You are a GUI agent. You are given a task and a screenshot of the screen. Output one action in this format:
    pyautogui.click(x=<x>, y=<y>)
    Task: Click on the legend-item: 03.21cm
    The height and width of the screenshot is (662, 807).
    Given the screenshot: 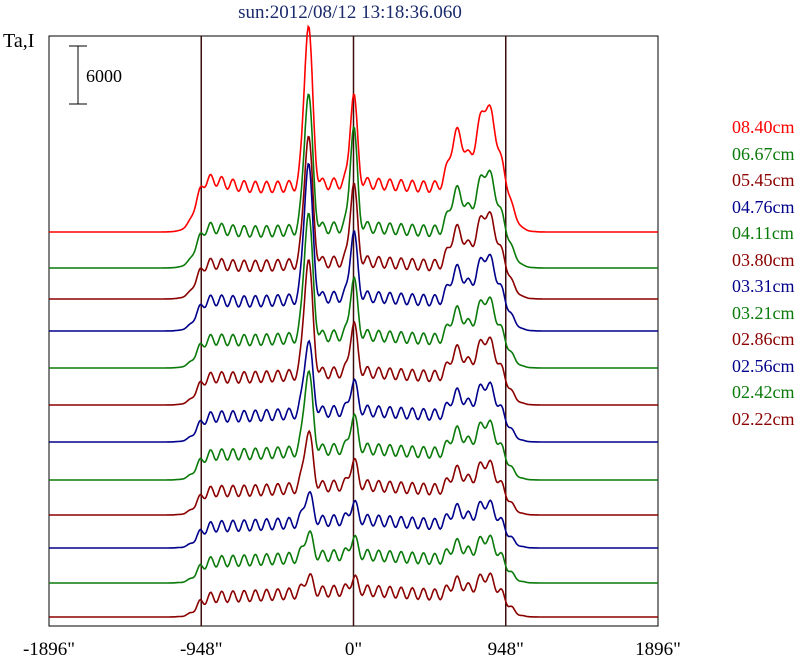 What is the action you would take?
    pyautogui.click(x=763, y=312)
    